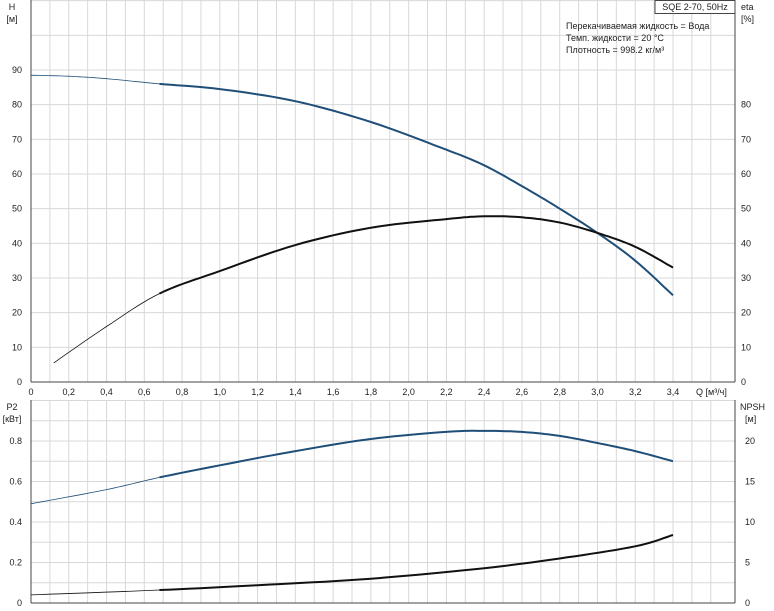 The height and width of the screenshot is (611, 774). I want to click on annotation-temp: Темп. жидкости = 20 °C, so click(615, 38).